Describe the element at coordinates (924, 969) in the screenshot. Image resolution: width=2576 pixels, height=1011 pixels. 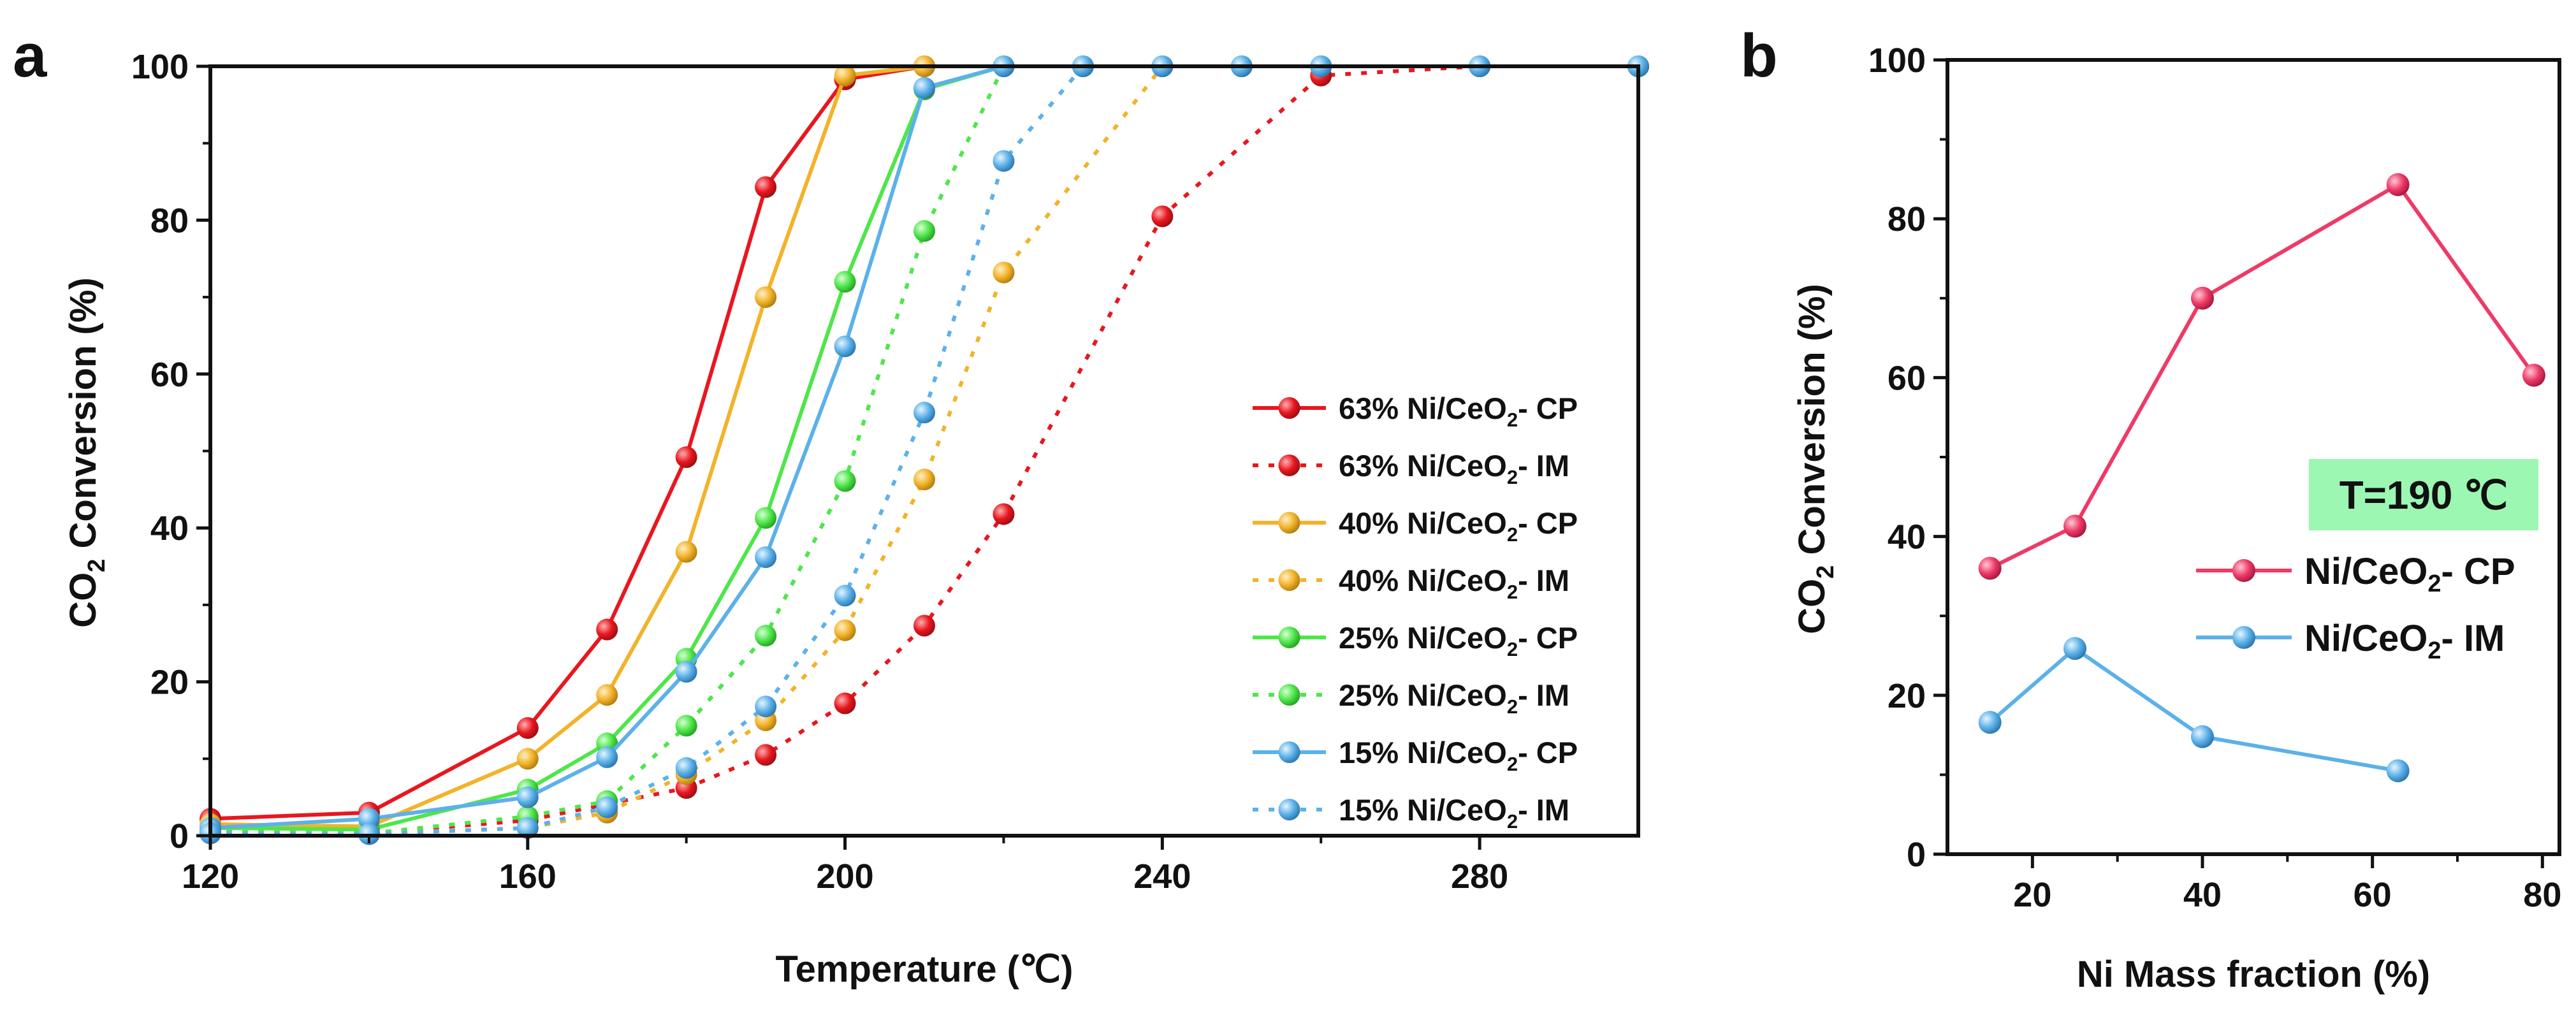
I see `x-axis-label-a: Temperature (℃)` at that location.